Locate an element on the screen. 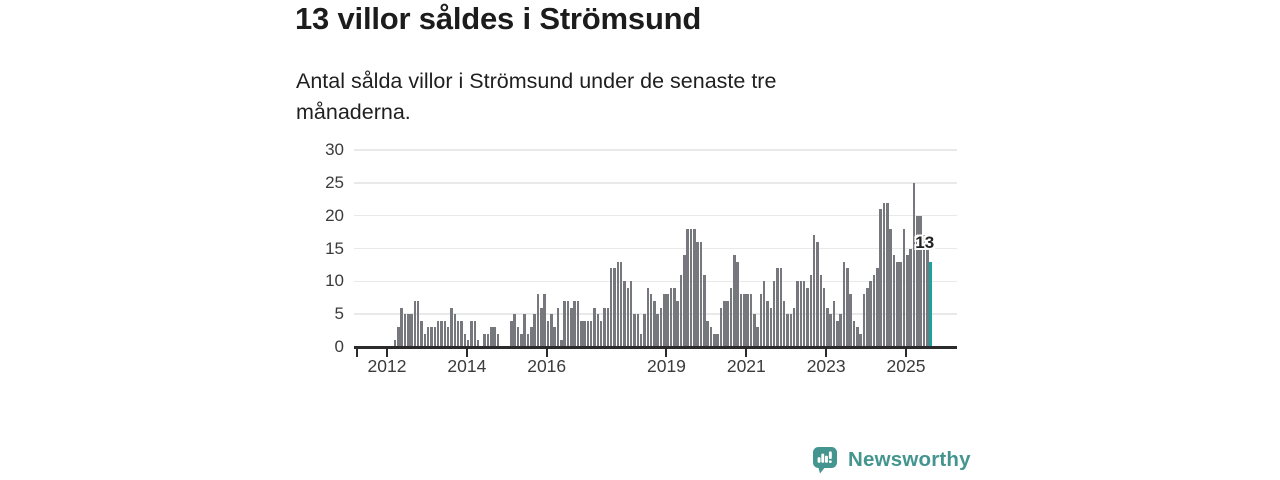 This screenshot has width=1280, height=480. y-tick-label: 10 is located at coordinates (334, 281).